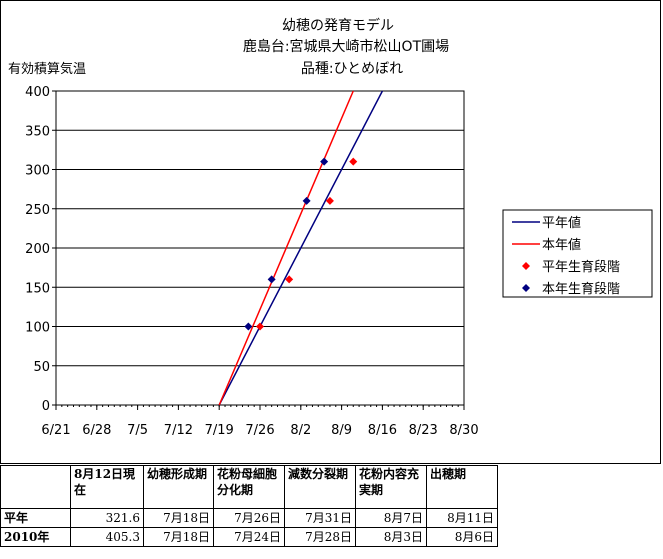 The image size is (663, 559). Describe the element at coordinates (462, 537) in the screenshot. I see `table-cell: 8月6日` at that location.